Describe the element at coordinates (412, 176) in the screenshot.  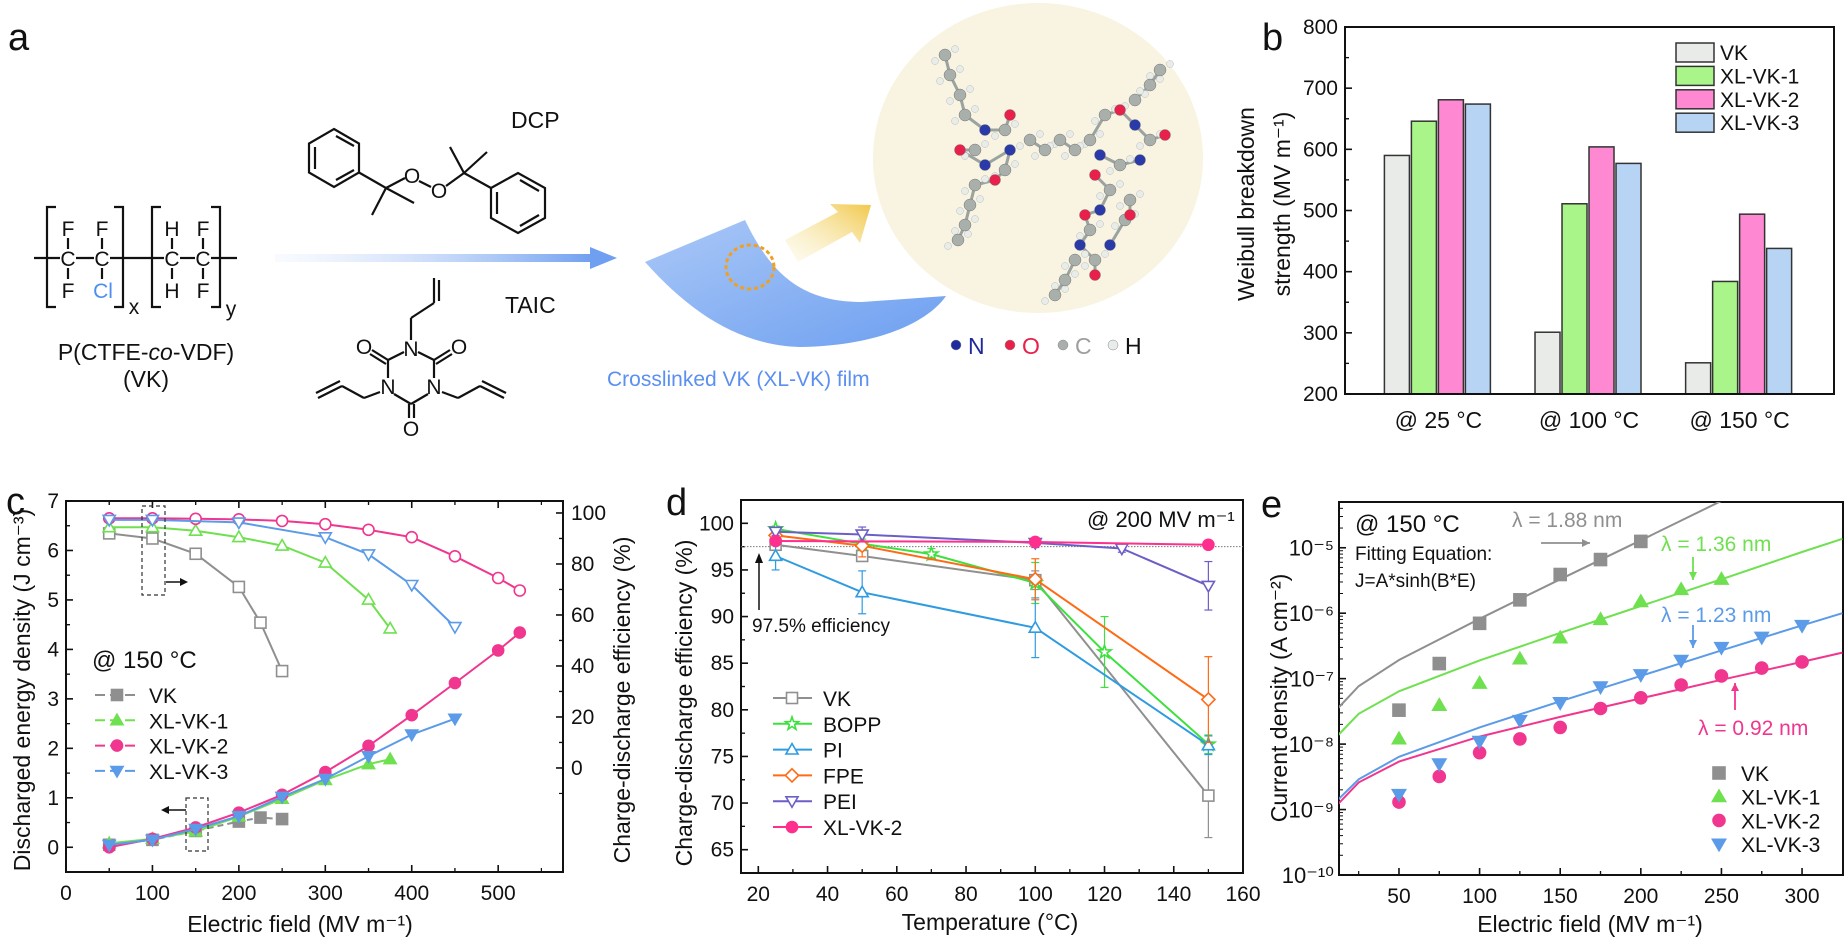
I see `dcp-oxygen-label: O` at that location.